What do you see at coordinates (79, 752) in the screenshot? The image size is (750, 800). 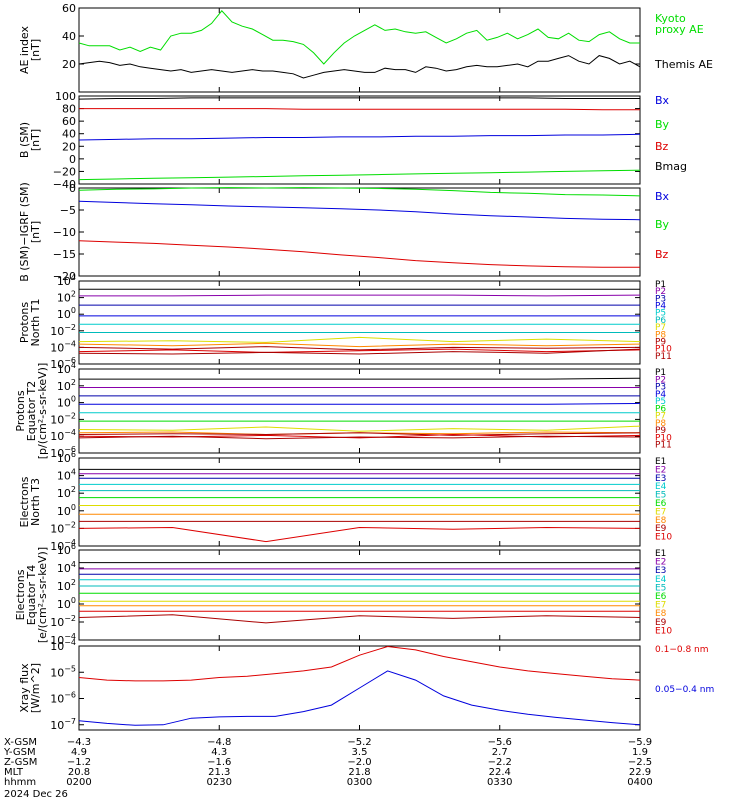 I see `ephemeris-value: 4.9` at bounding box center [79, 752].